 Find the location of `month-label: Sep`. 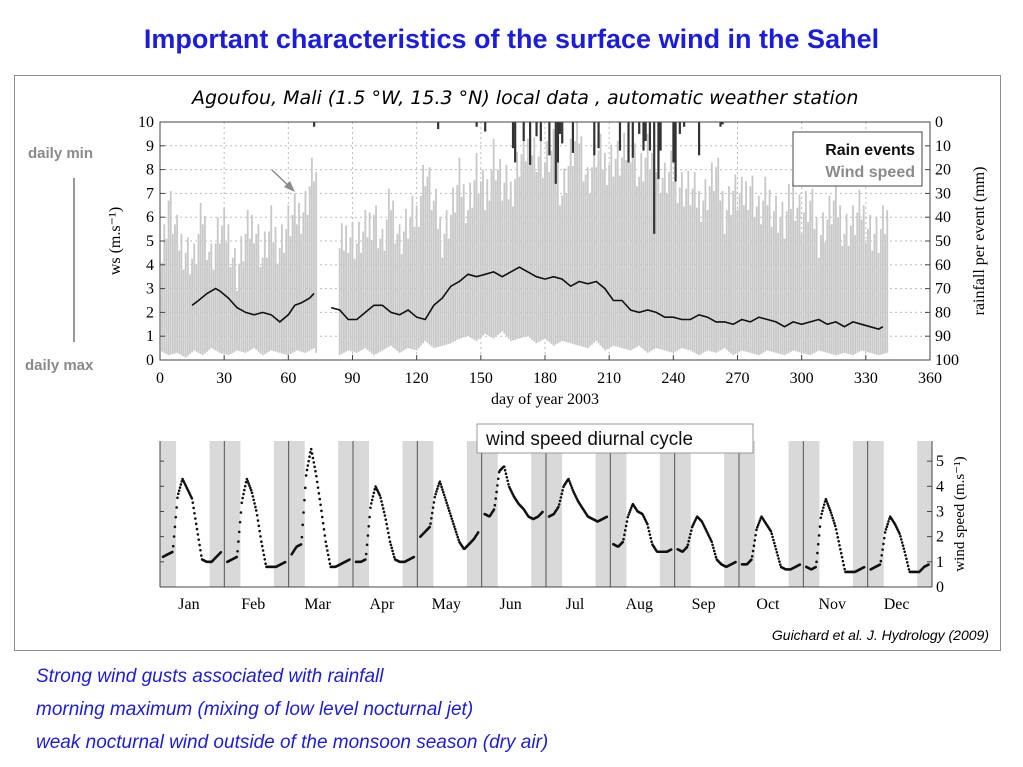

month-label: Sep is located at coordinates (704, 604).